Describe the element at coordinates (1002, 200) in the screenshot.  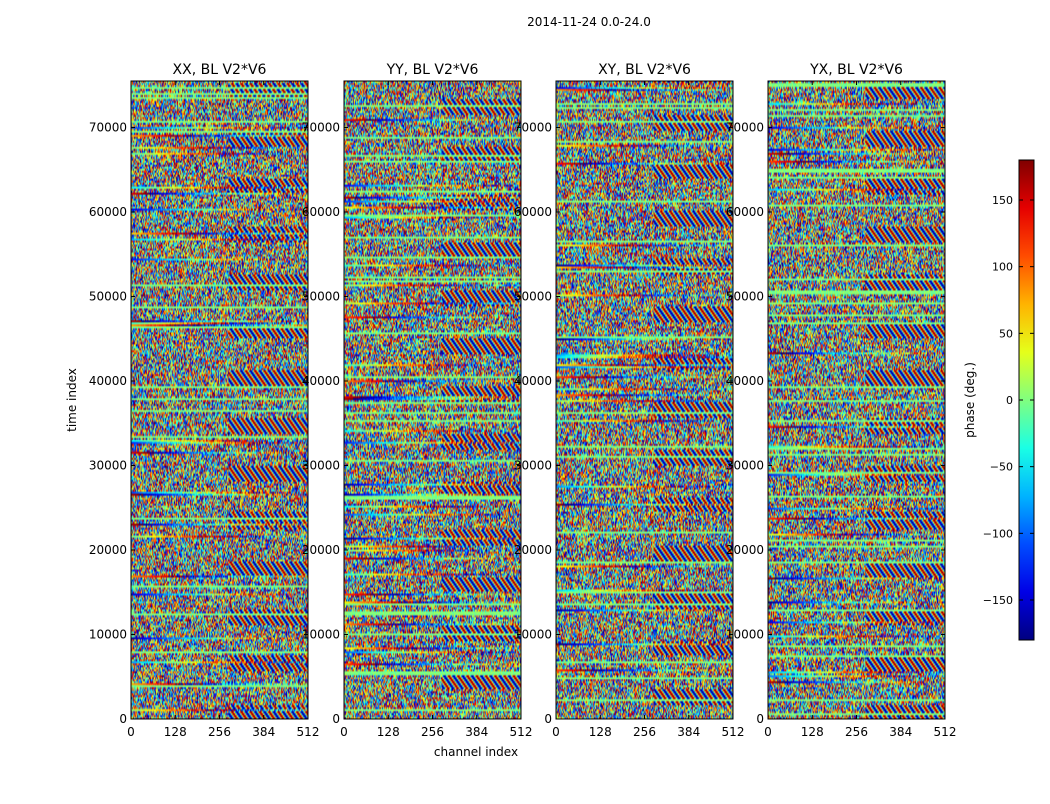
I see `colorbar-tick-label: 150` at that location.